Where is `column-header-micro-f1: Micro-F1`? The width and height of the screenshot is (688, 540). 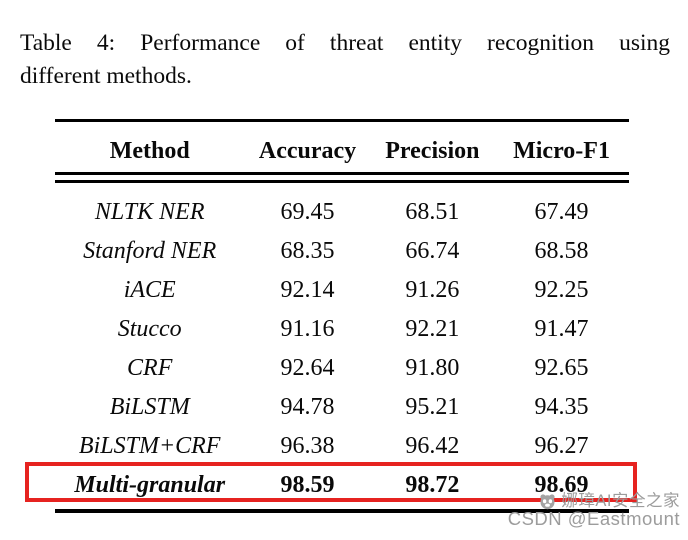 column-header-micro-f1: Micro-F1 is located at coordinates (561, 151).